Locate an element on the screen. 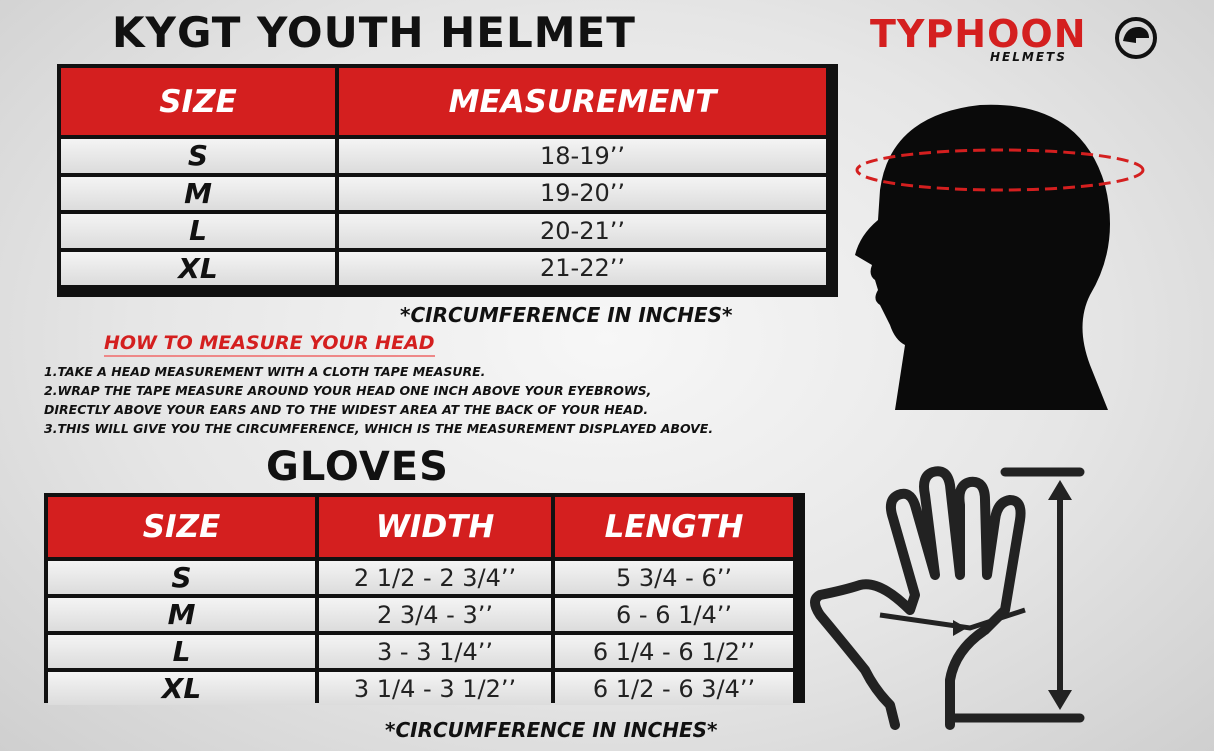  table-row: S 18-19’’ is located at coordinates (443, 156).